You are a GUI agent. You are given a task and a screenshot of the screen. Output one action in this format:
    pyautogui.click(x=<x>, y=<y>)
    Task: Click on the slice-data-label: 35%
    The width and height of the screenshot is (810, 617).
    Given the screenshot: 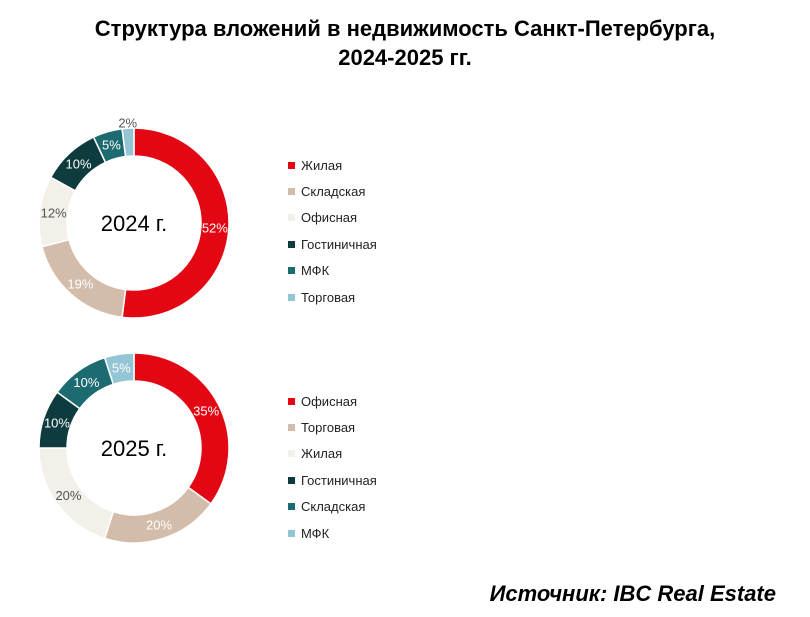 What is the action you would take?
    pyautogui.click(x=206, y=411)
    